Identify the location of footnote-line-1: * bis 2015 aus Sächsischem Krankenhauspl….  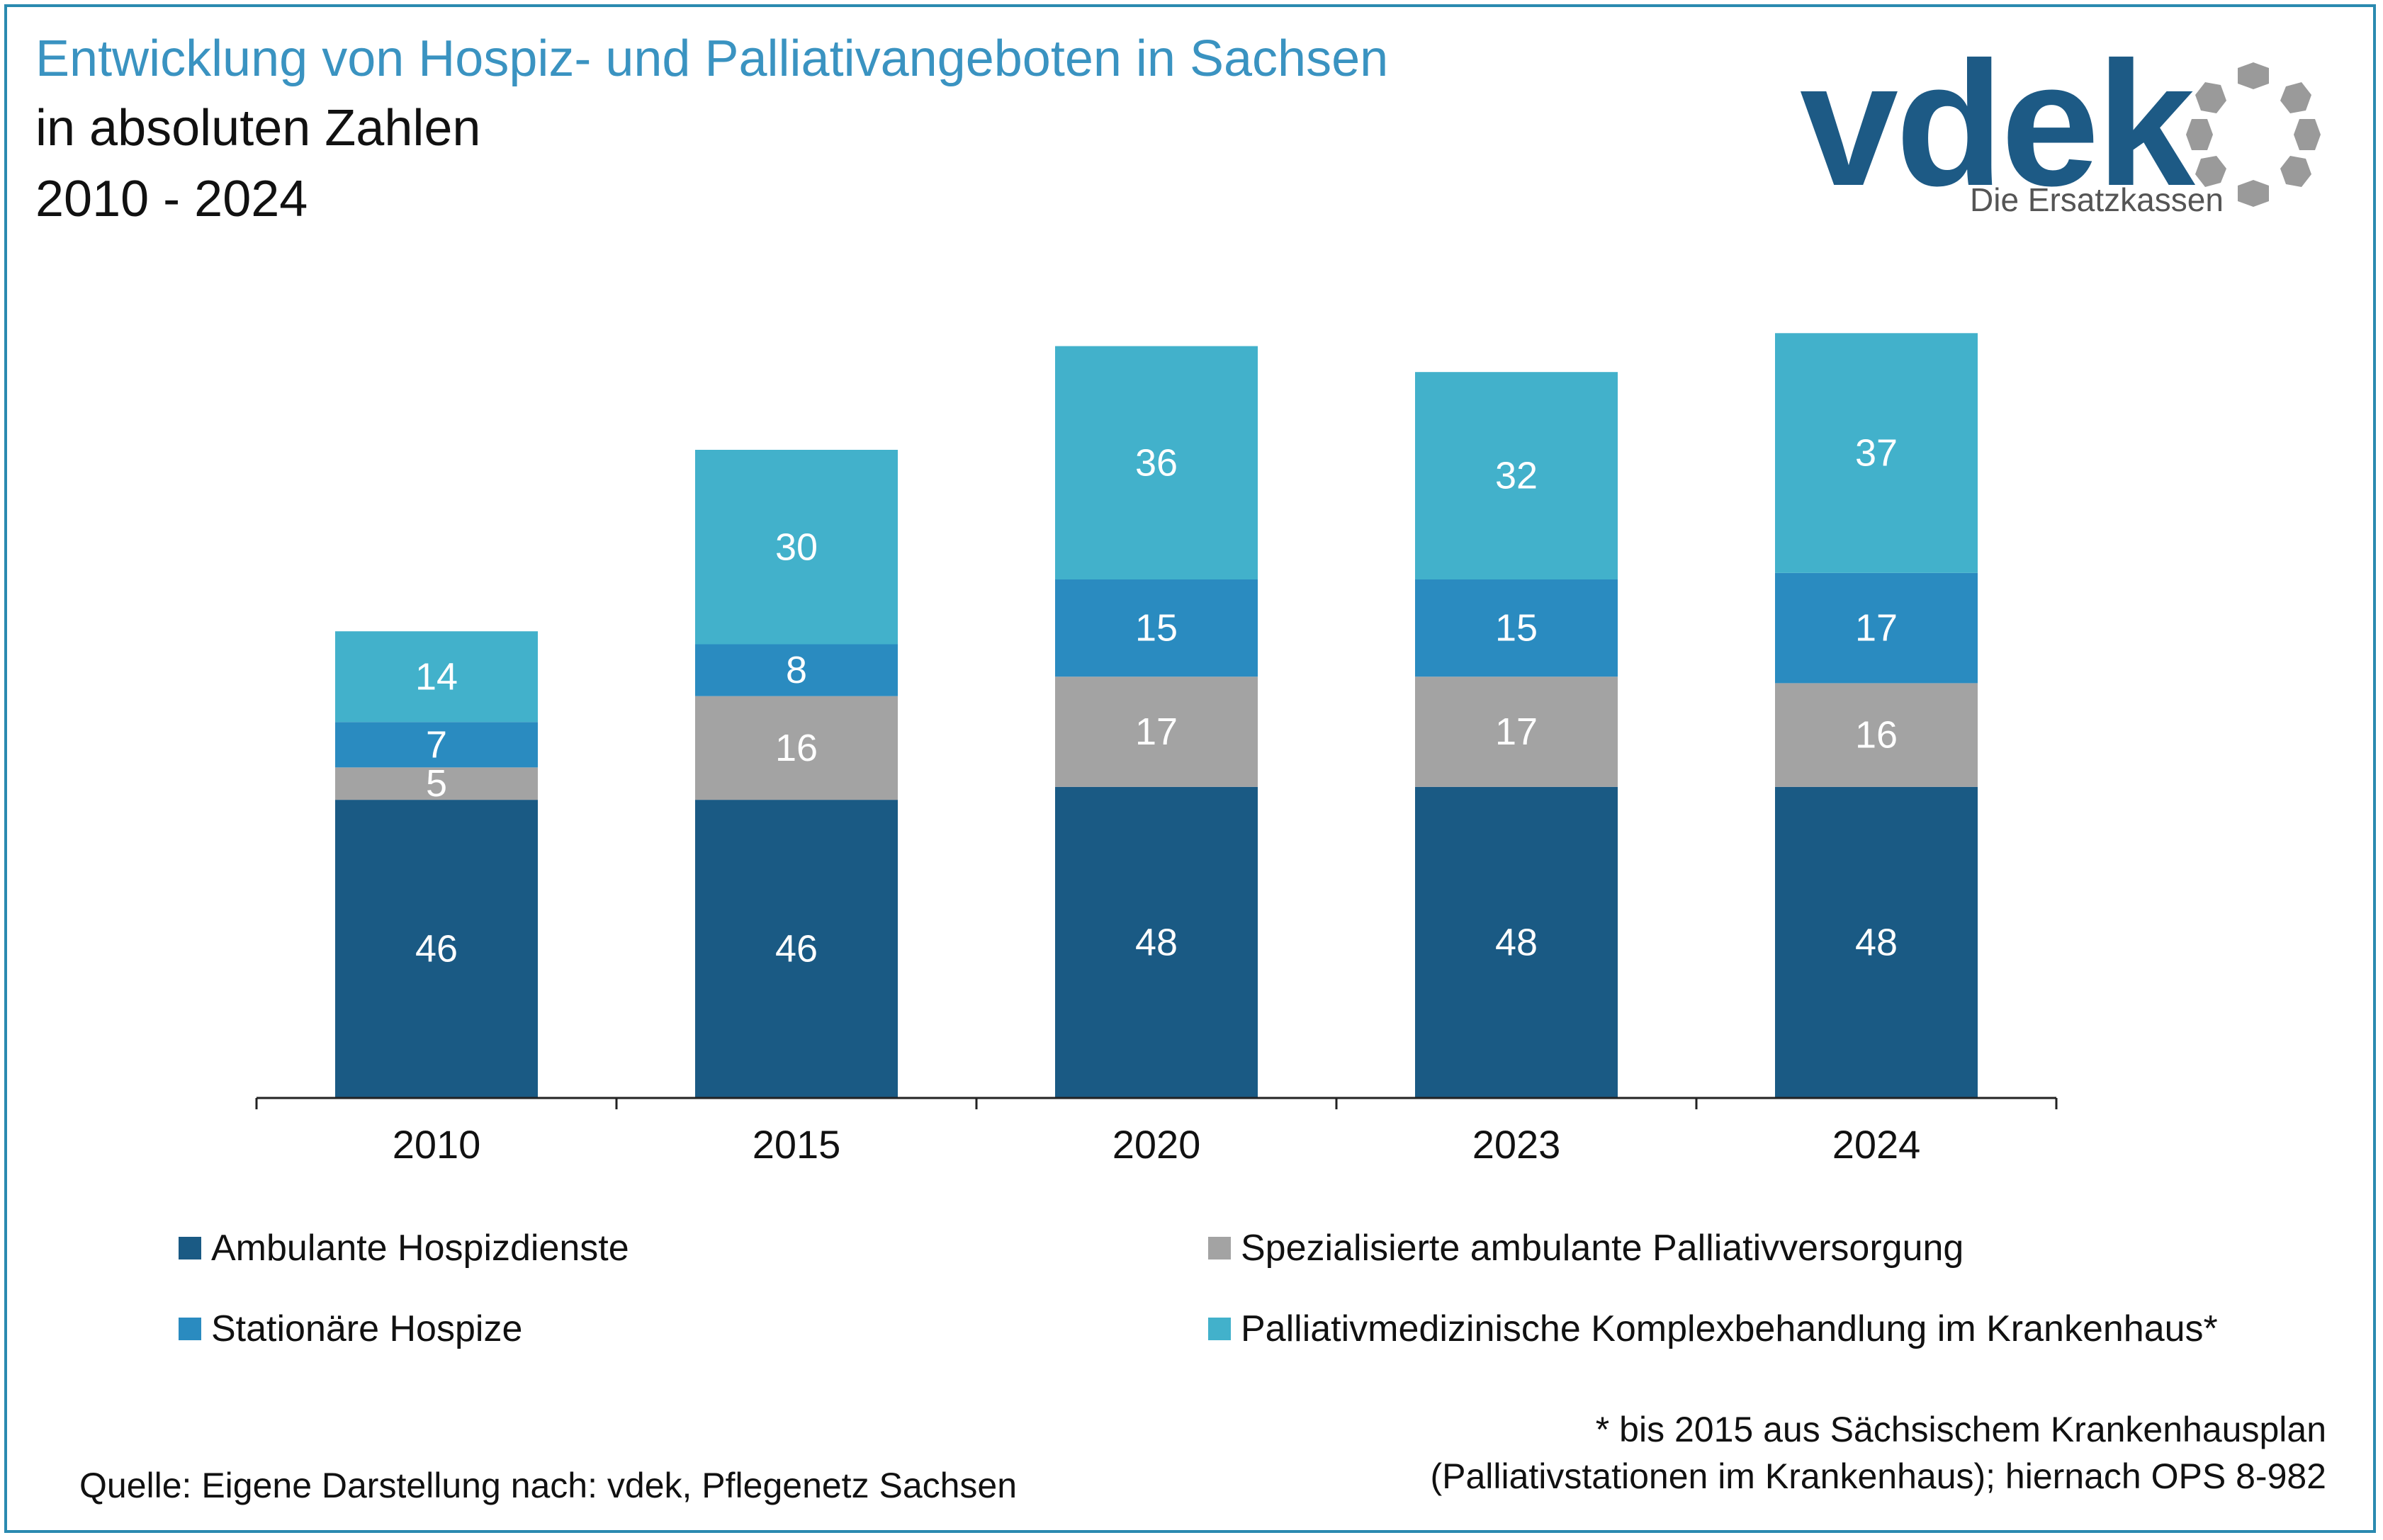
(1960, 1429).